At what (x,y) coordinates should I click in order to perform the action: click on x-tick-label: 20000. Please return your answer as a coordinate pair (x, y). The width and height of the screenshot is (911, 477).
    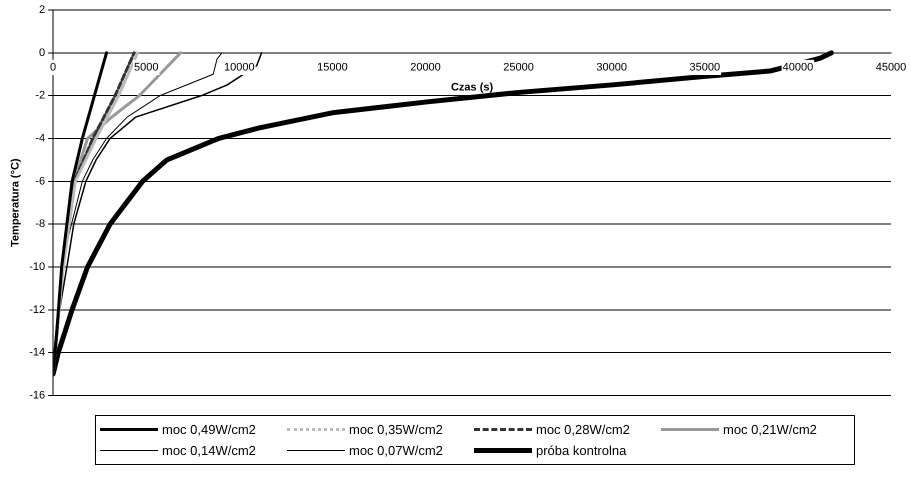
    Looking at the image, I should click on (425, 67).